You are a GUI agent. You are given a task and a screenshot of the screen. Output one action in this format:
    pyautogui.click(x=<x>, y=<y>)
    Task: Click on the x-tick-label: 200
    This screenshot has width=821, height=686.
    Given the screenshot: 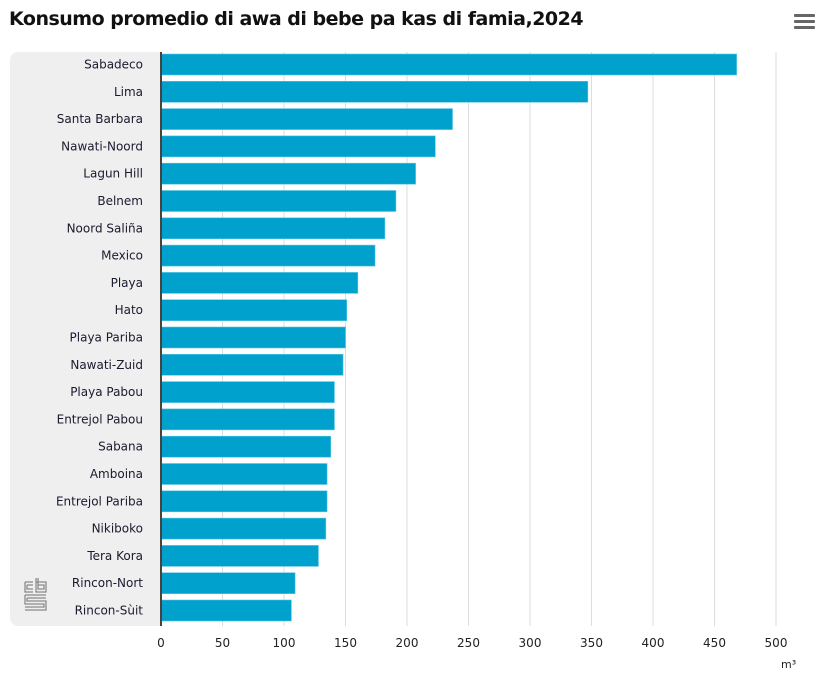 What is the action you would take?
    pyautogui.click(x=407, y=643)
    